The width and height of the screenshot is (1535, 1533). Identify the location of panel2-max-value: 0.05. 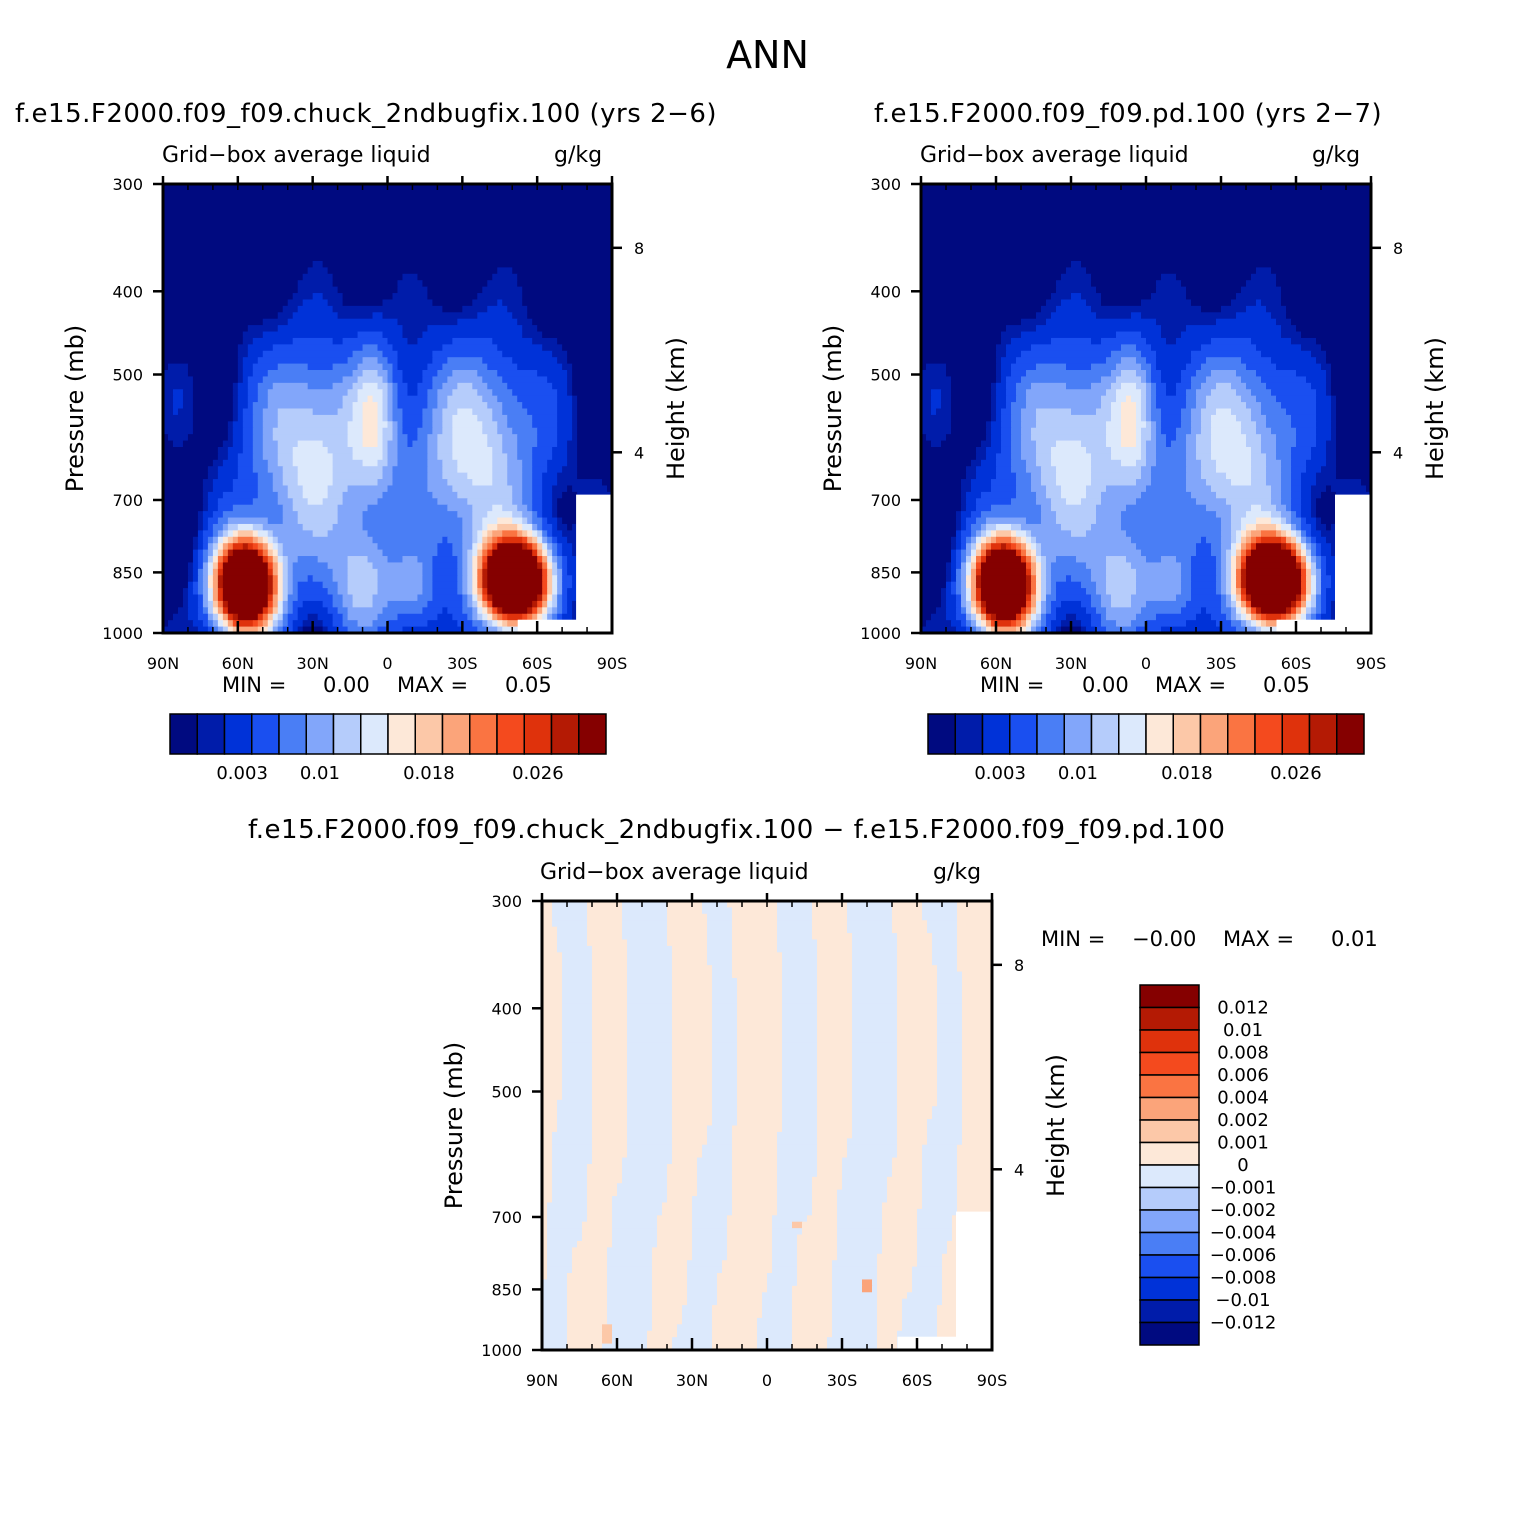
(1286, 685).